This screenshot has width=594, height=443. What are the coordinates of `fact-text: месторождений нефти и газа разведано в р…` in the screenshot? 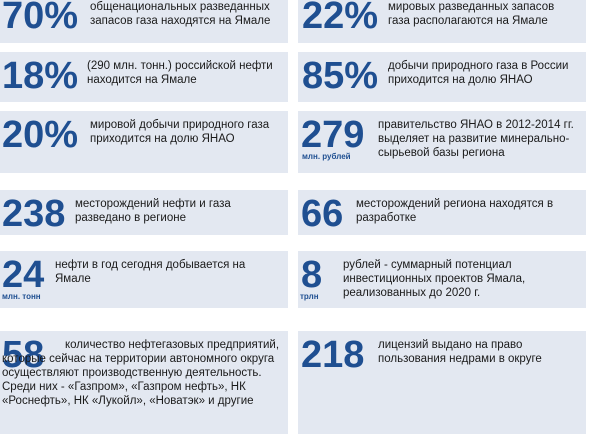 It's located at (153, 211).